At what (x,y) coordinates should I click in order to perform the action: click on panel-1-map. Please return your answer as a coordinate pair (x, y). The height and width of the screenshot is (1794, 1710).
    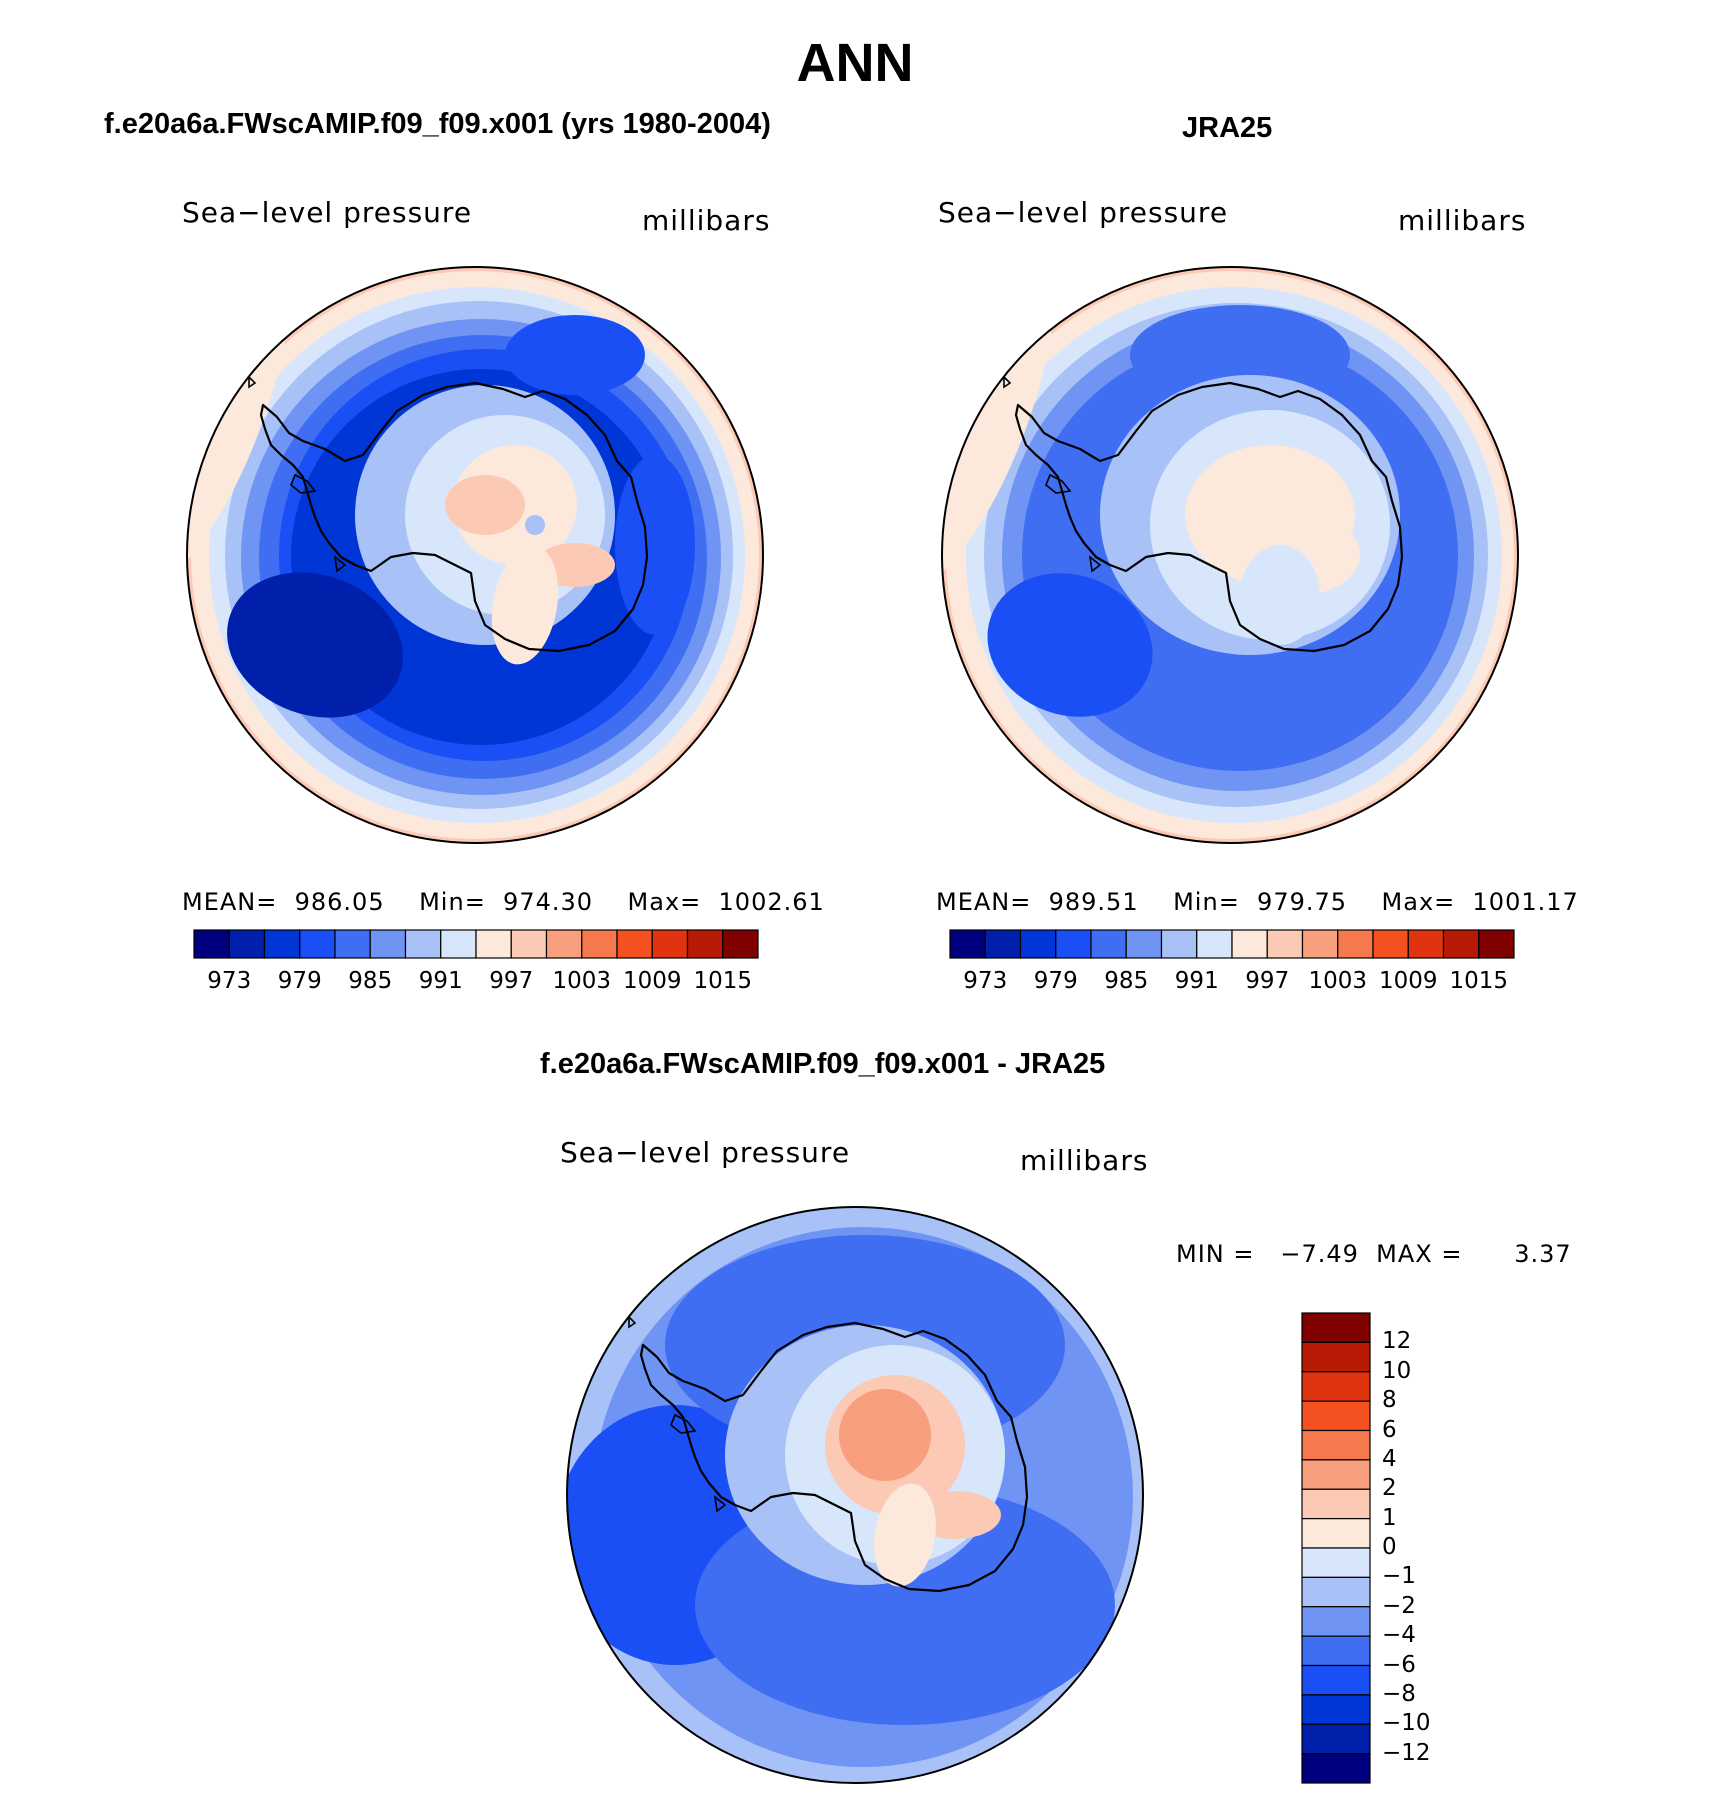
    Looking at the image, I should click on (475, 555).